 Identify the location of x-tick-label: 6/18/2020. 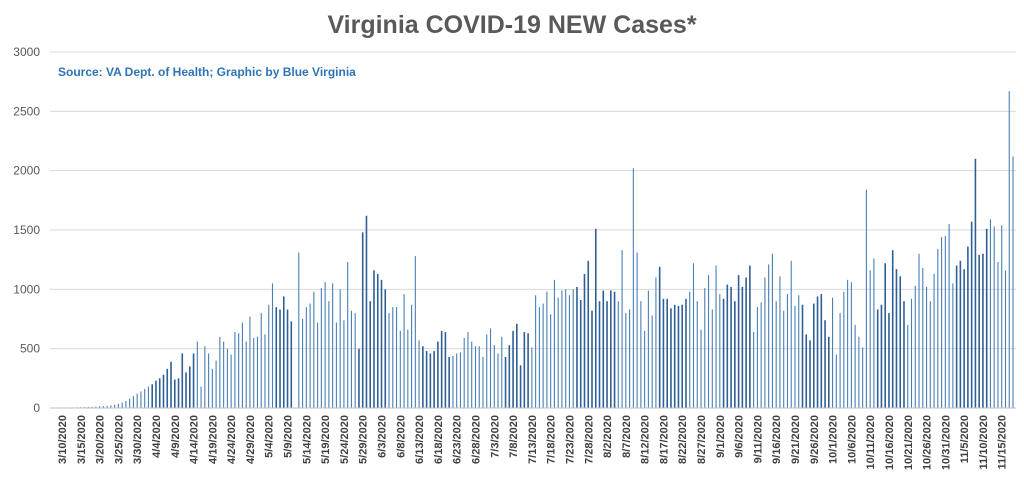
(439, 439).